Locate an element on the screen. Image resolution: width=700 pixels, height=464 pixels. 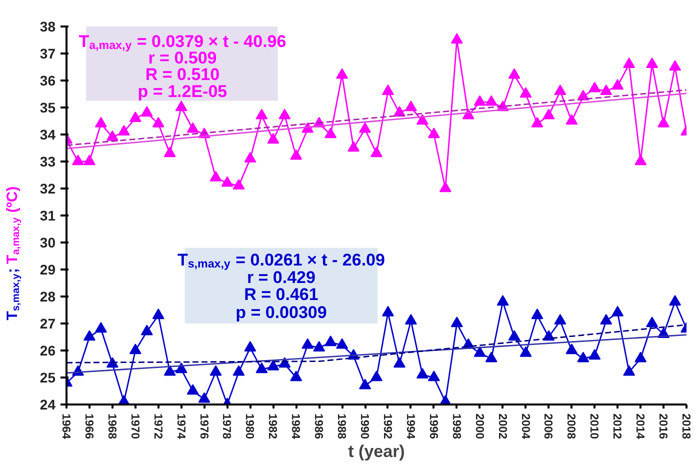
y-tick-label: 30 is located at coordinates (48, 242).